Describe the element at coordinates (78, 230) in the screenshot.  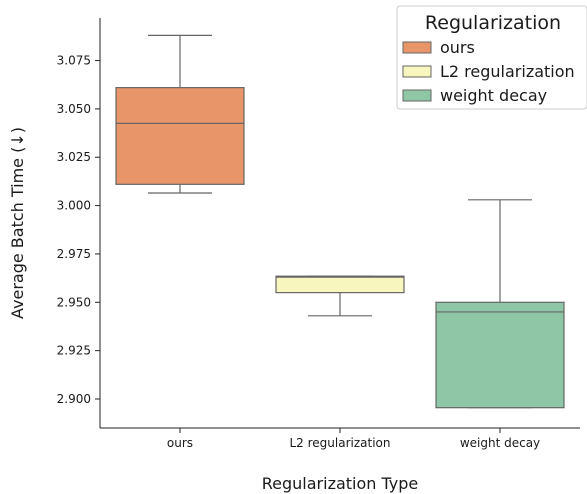
I see `y-ticks: 2.900 2.925 2.950 2.975 3.000 3.025 3.050 3.075` at that location.